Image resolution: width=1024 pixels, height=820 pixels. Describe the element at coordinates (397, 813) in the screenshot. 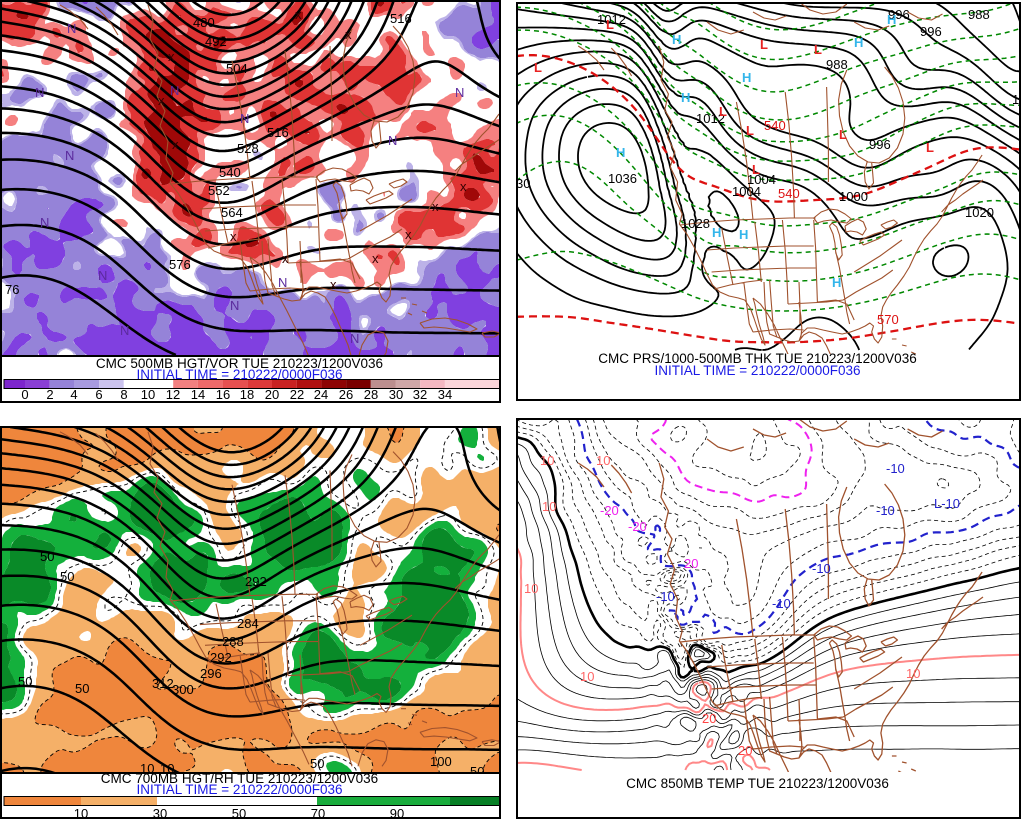

I see `svg-text: 90` at that location.